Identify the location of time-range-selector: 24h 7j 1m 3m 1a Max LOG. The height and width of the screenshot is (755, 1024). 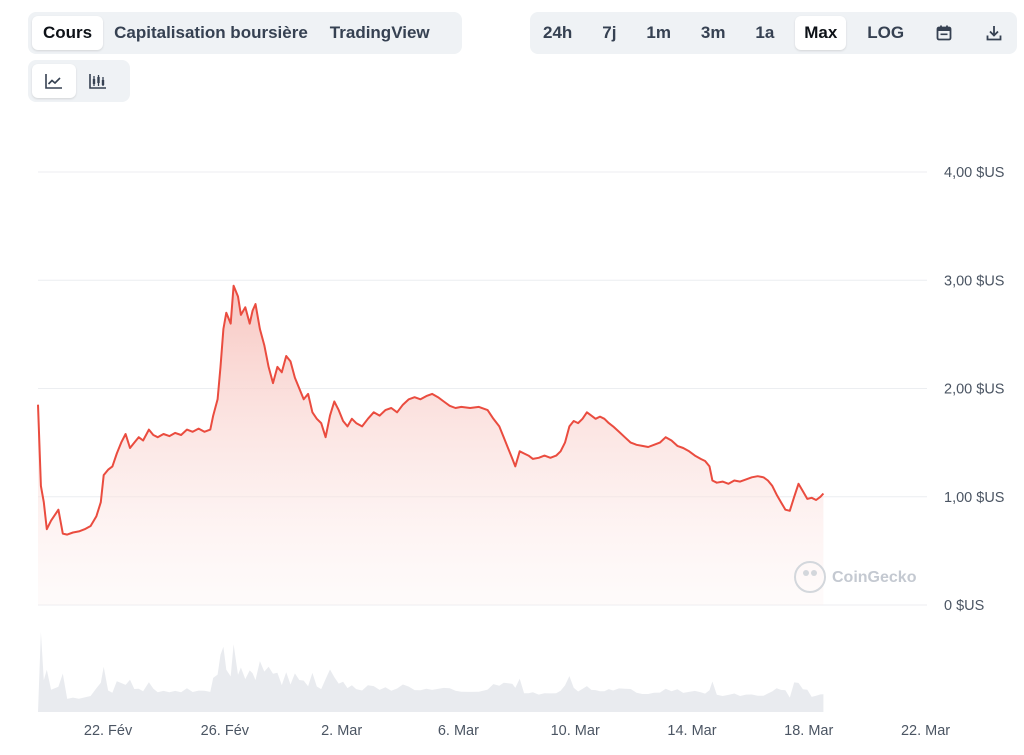
(773, 33).